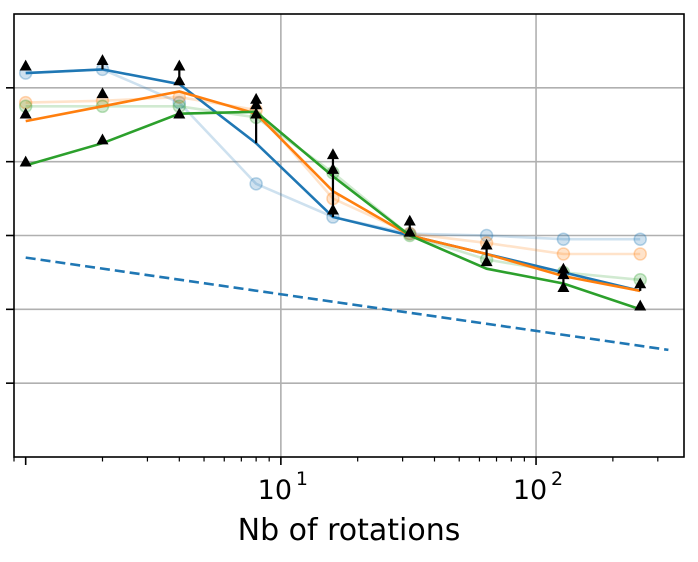 This screenshot has width=698, height=562. What do you see at coordinates (557, 479) in the screenshot?
I see `x-tick-exponent: 2` at bounding box center [557, 479].